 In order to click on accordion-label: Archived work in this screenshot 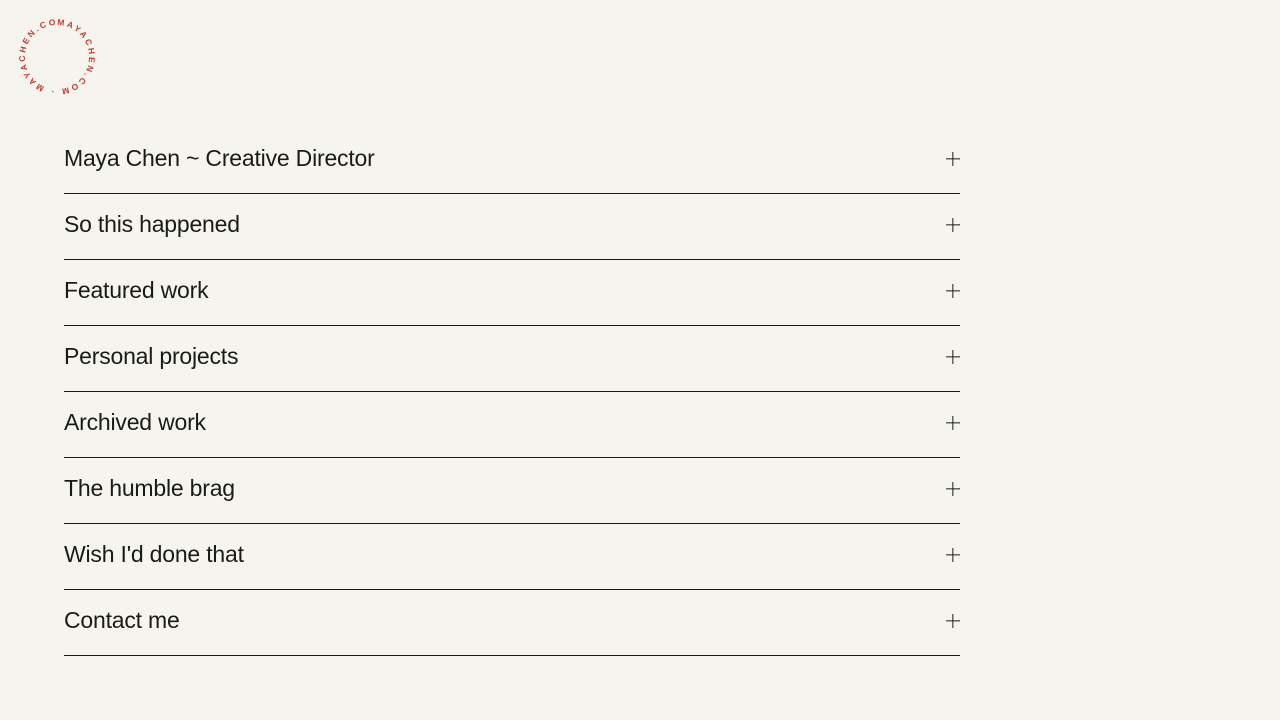, I will do `click(135, 422)`.